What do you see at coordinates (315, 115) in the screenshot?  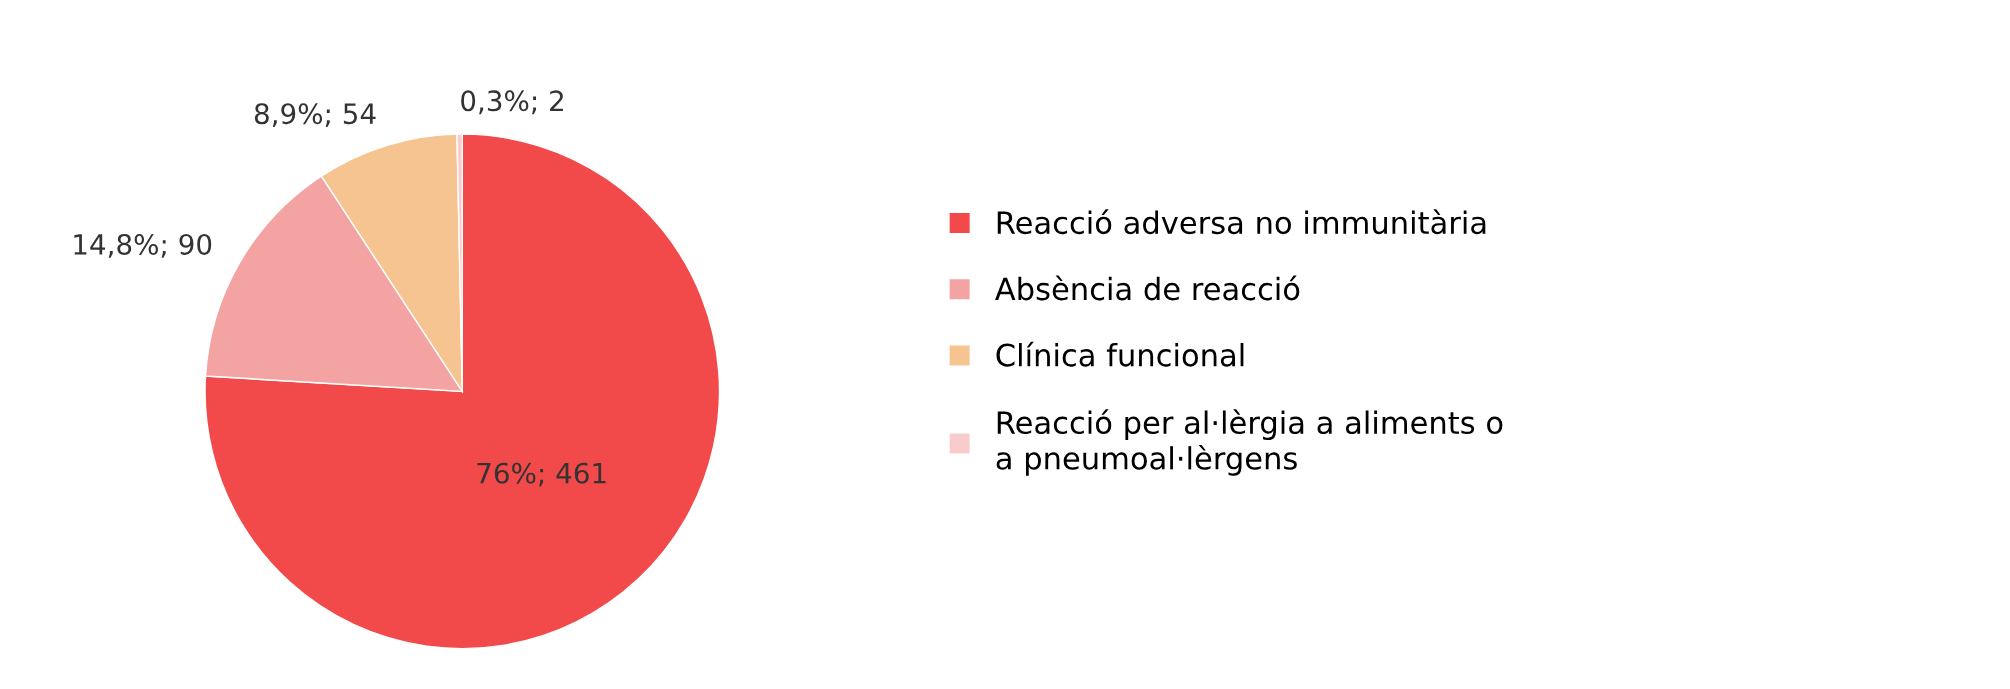 I see `data-label: 8,9%; 54` at bounding box center [315, 115].